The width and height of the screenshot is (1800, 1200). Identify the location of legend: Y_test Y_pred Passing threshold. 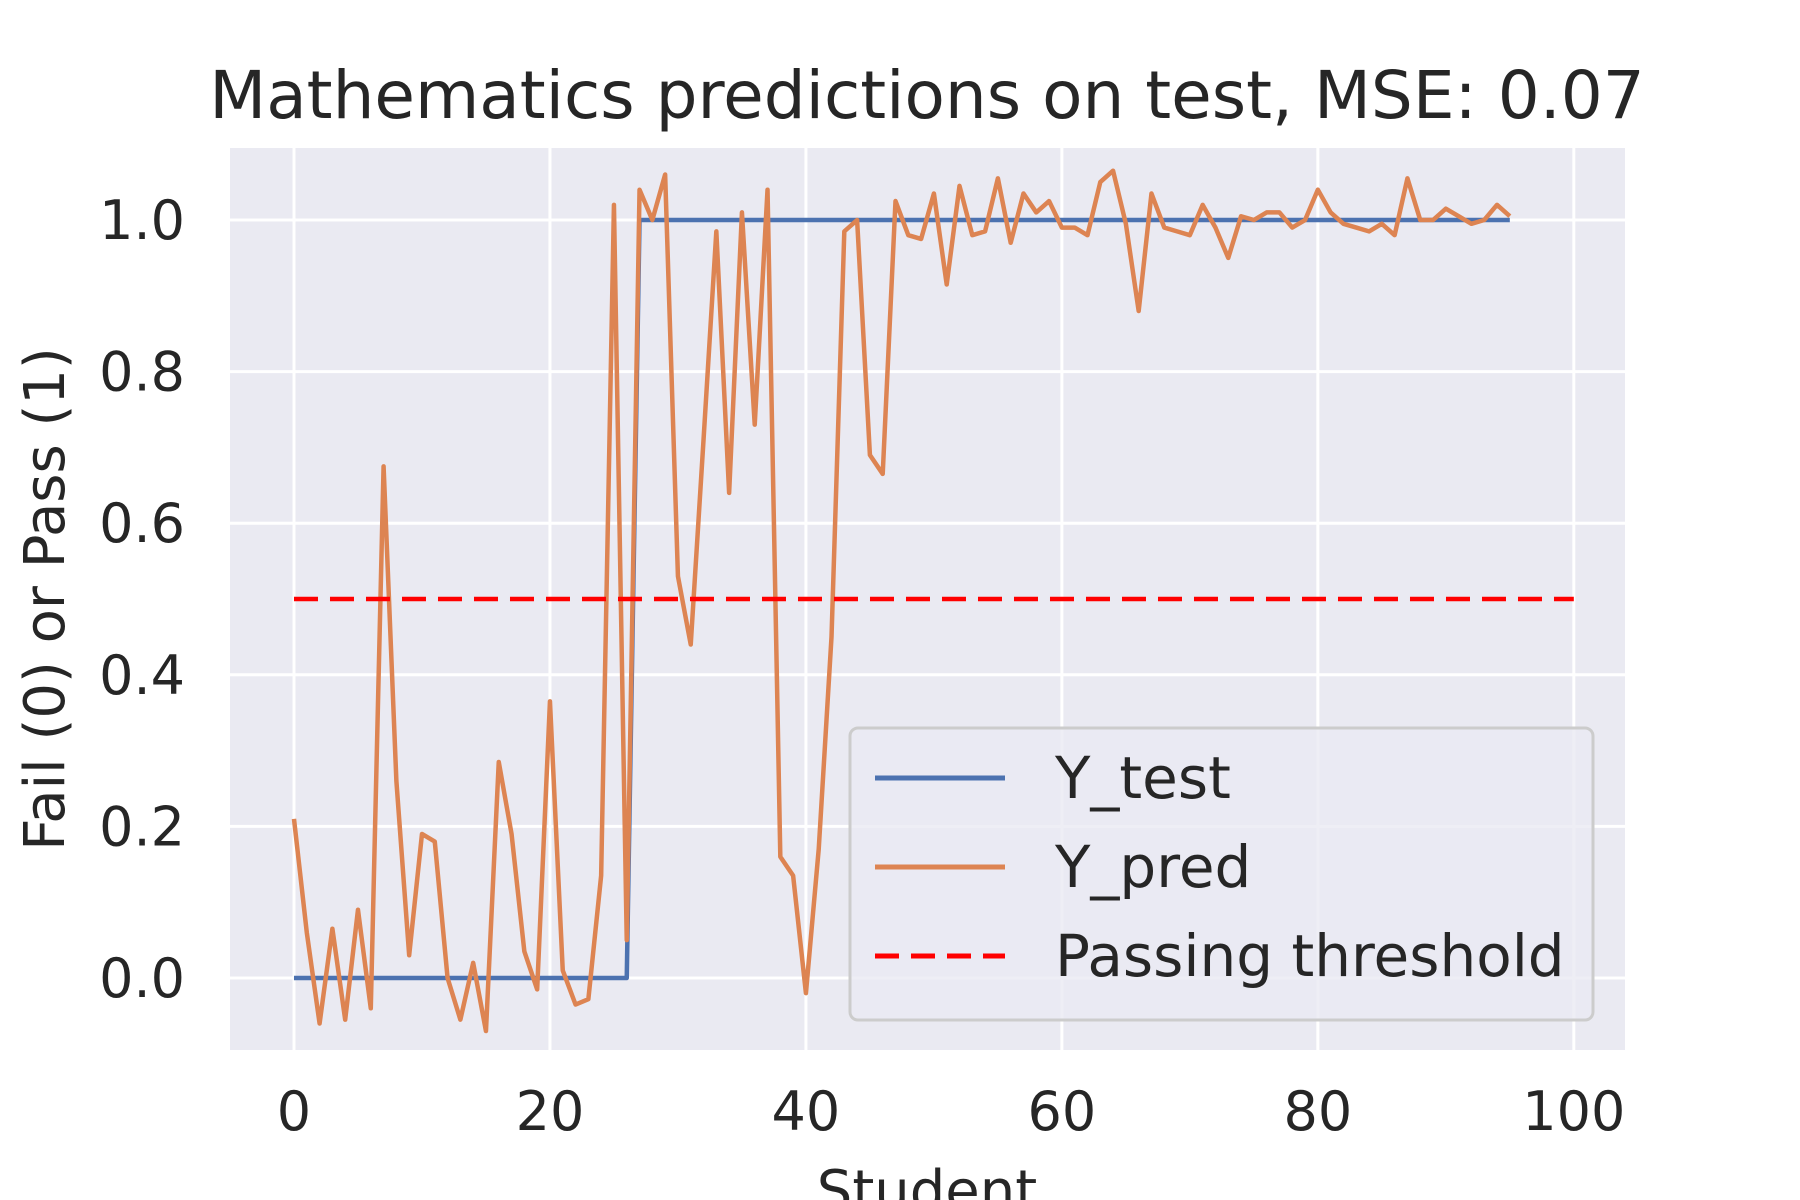
(1221, 874).